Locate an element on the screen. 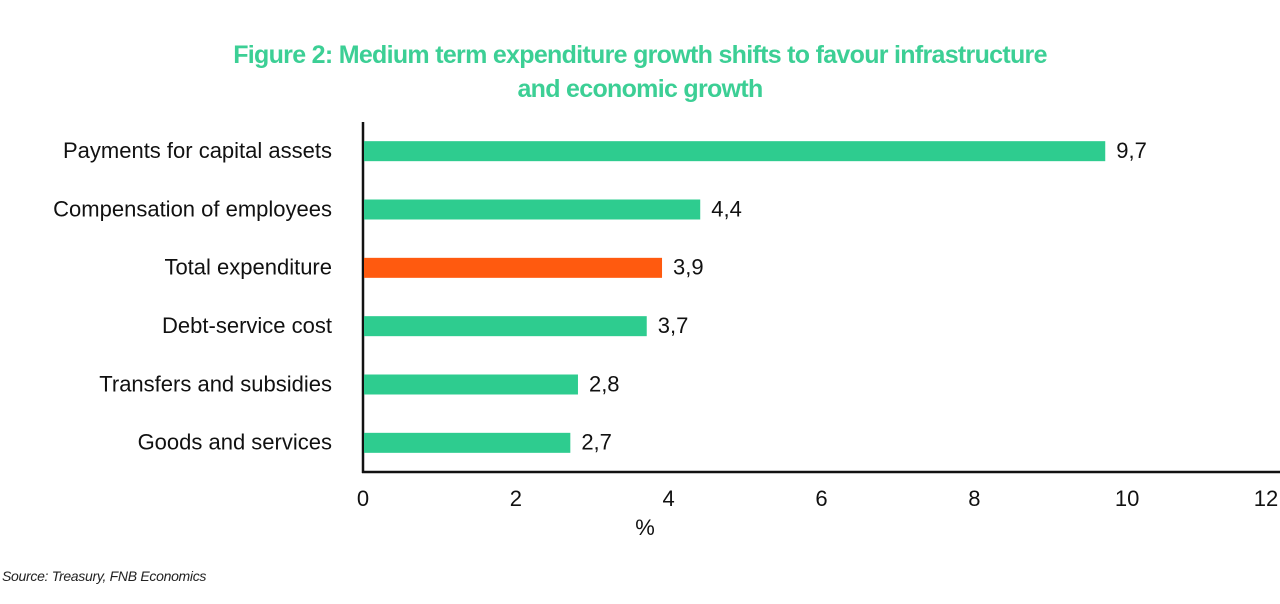  data-label: 2,8 is located at coordinates (604, 383).